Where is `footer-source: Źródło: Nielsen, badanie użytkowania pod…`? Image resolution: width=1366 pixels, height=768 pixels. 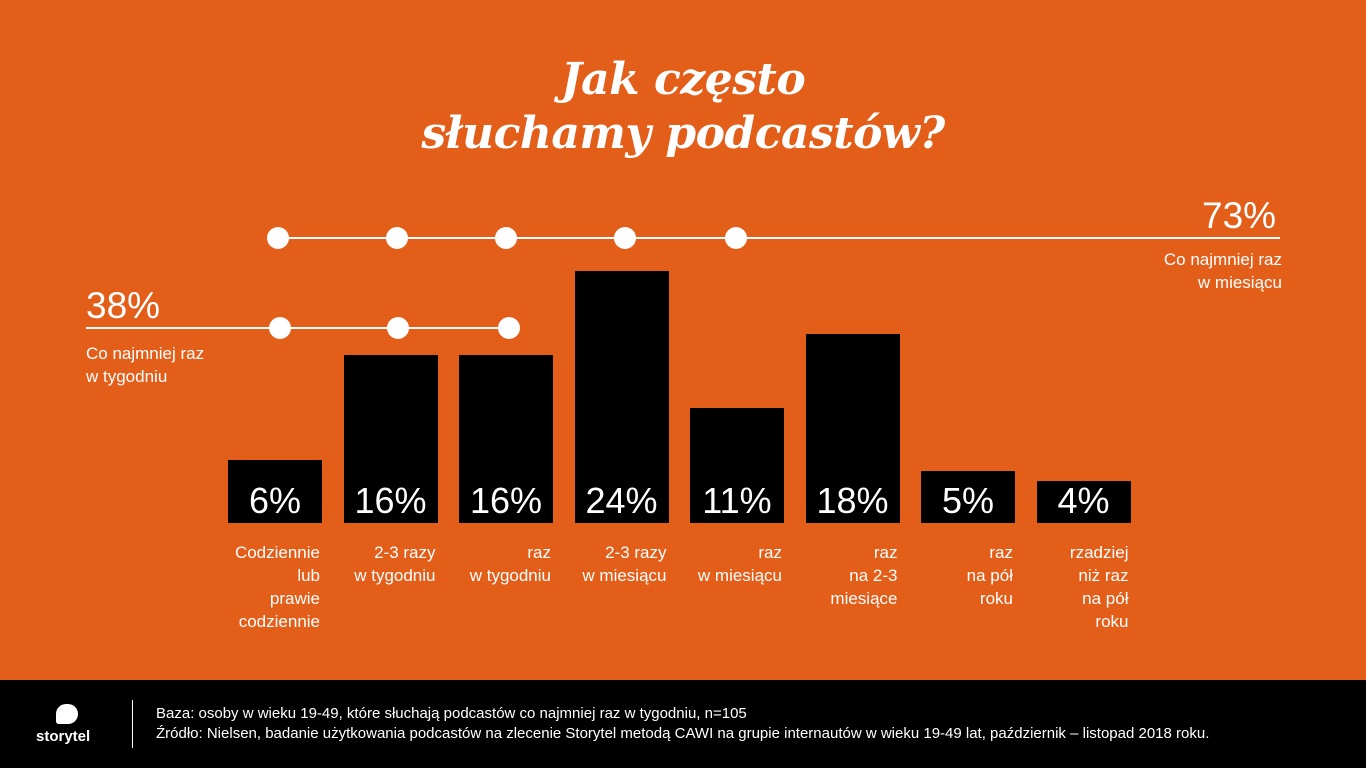 footer-source: Źródło: Nielsen, badanie użytkowania pod… is located at coordinates (683, 733).